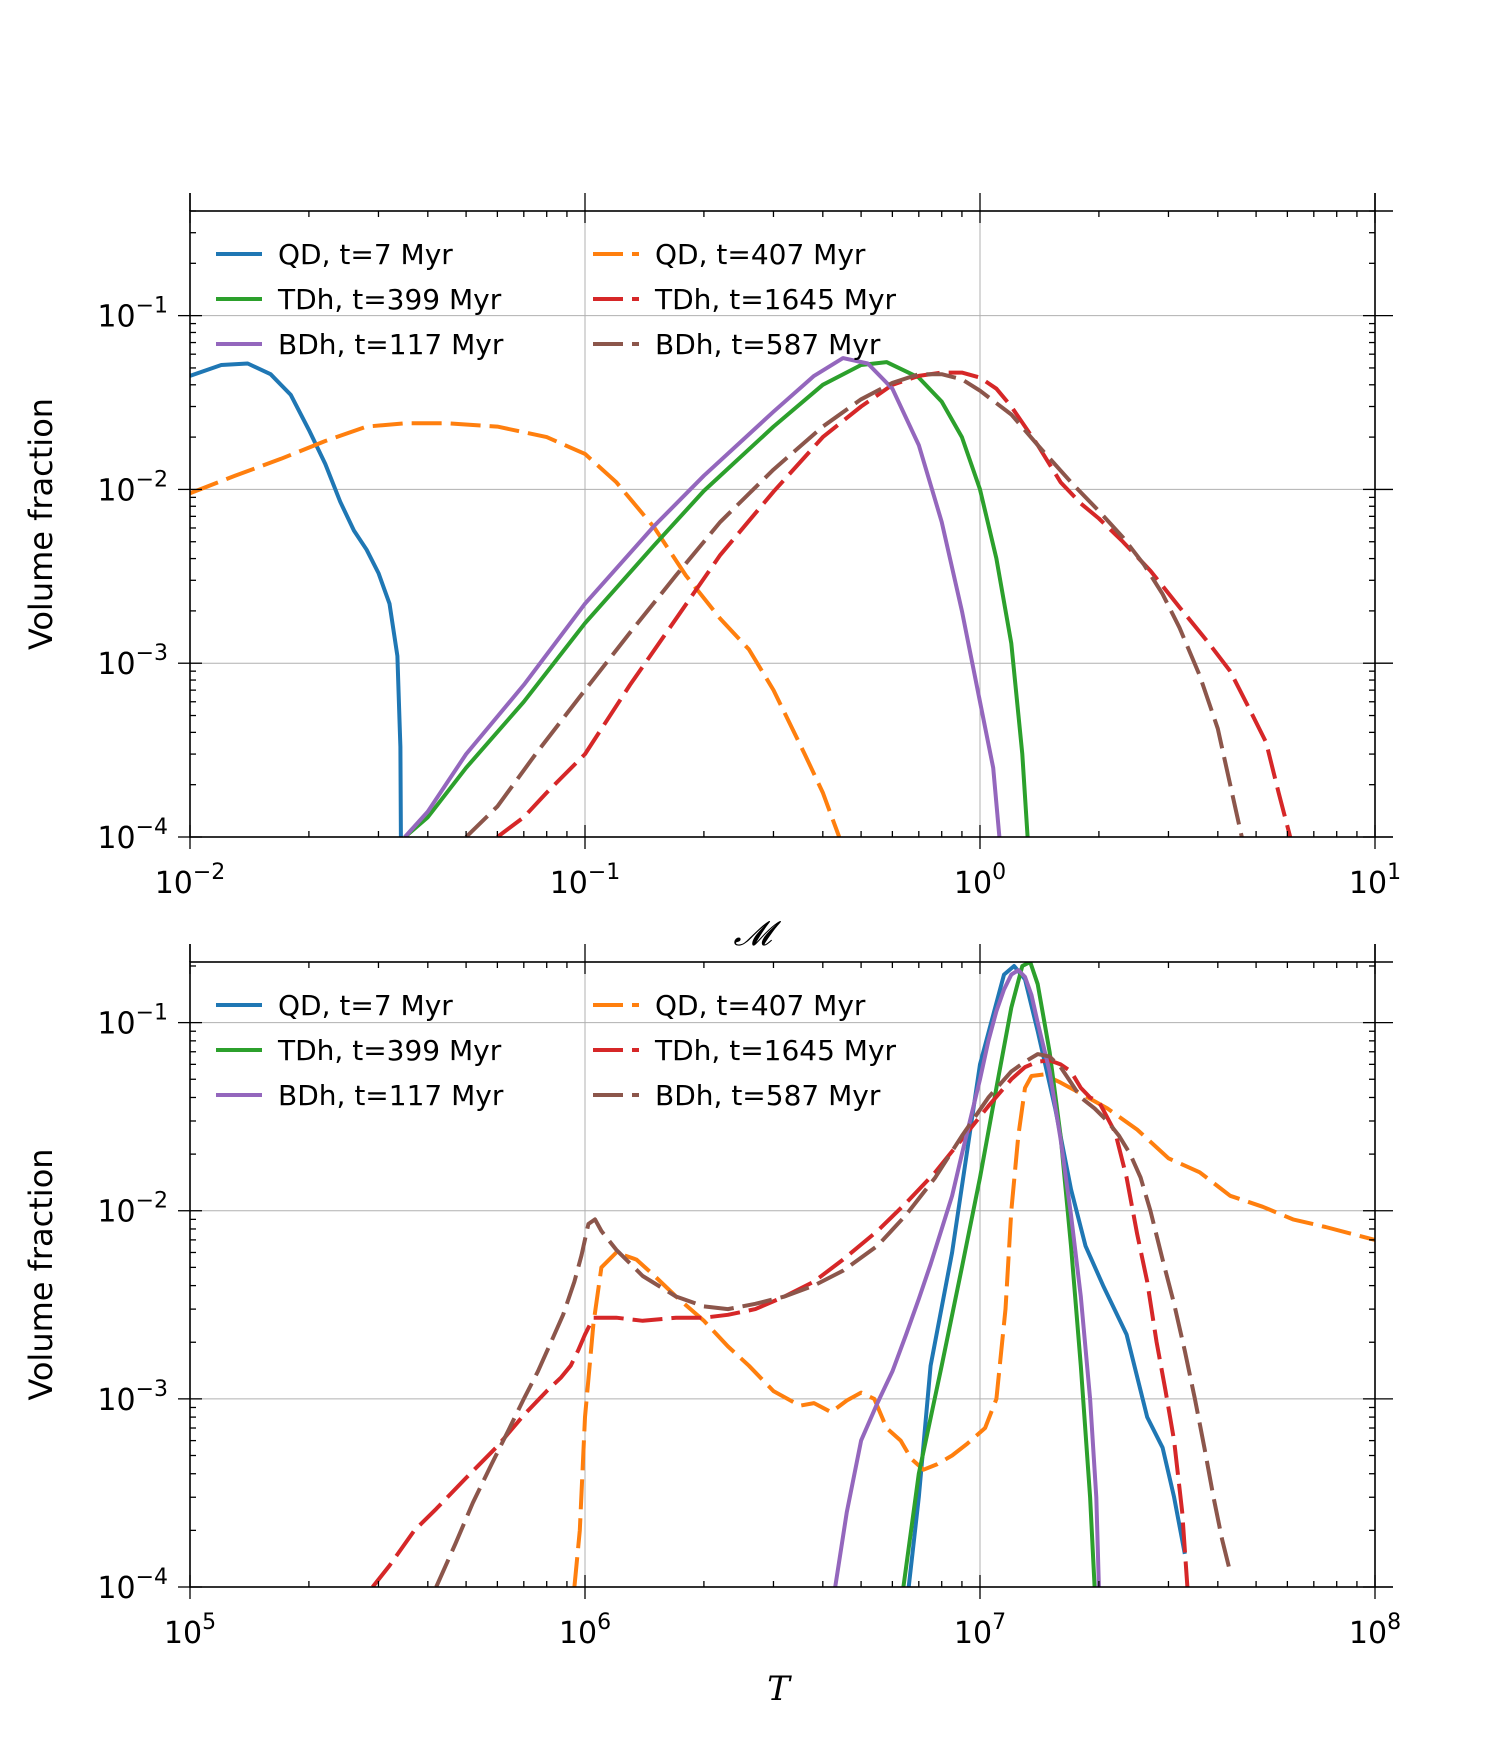  Describe the element at coordinates (779, 1689) in the screenshot. I see `x-axis-label: T` at that location.